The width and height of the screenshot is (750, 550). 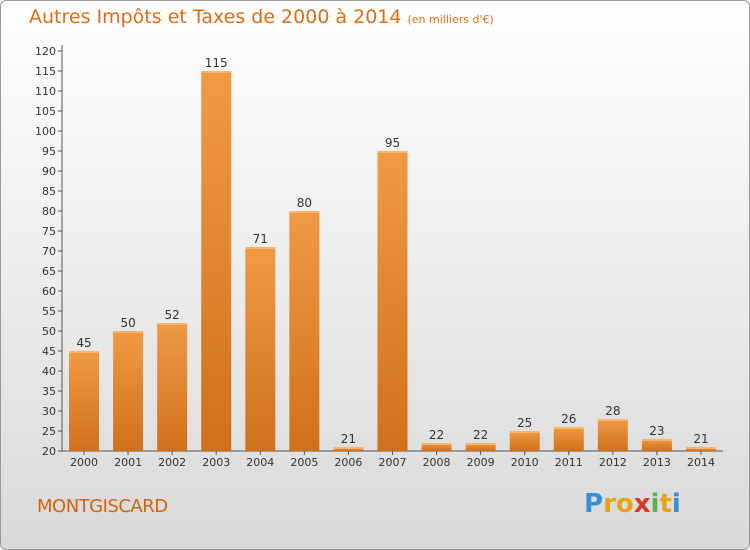 What do you see at coordinates (569, 462) in the screenshot?
I see `x-tick-label: 2011` at bounding box center [569, 462].